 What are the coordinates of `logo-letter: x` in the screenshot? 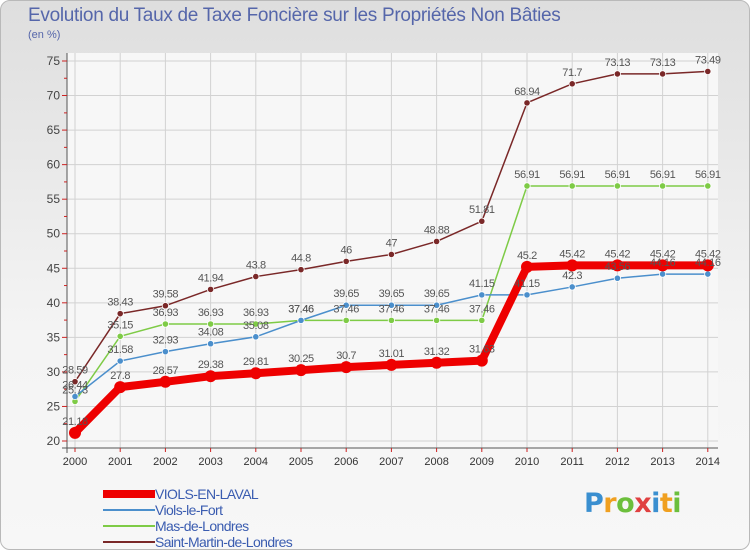 It's located at (643, 503).